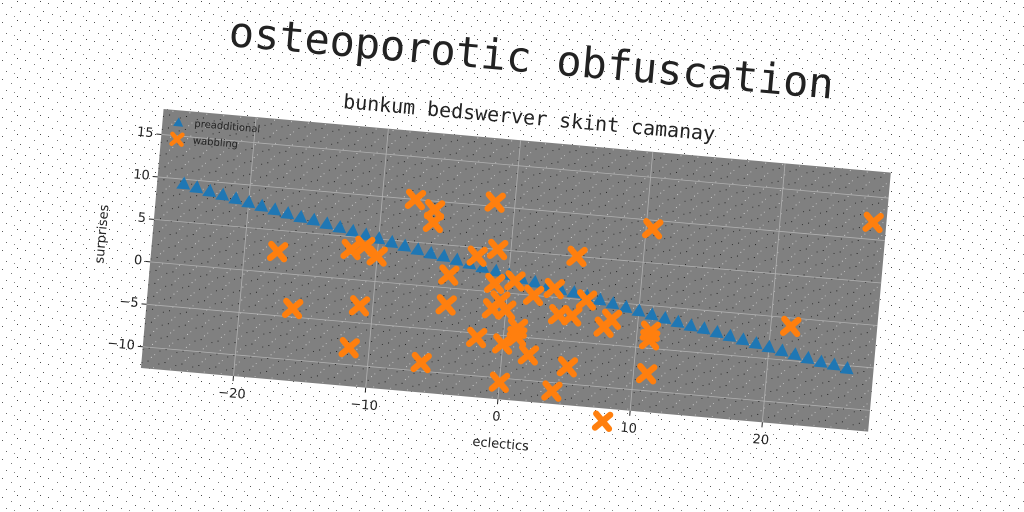 This screenshot has width=1024, height=512. I want to click on x-tick-label: 20, so click(761, 440).